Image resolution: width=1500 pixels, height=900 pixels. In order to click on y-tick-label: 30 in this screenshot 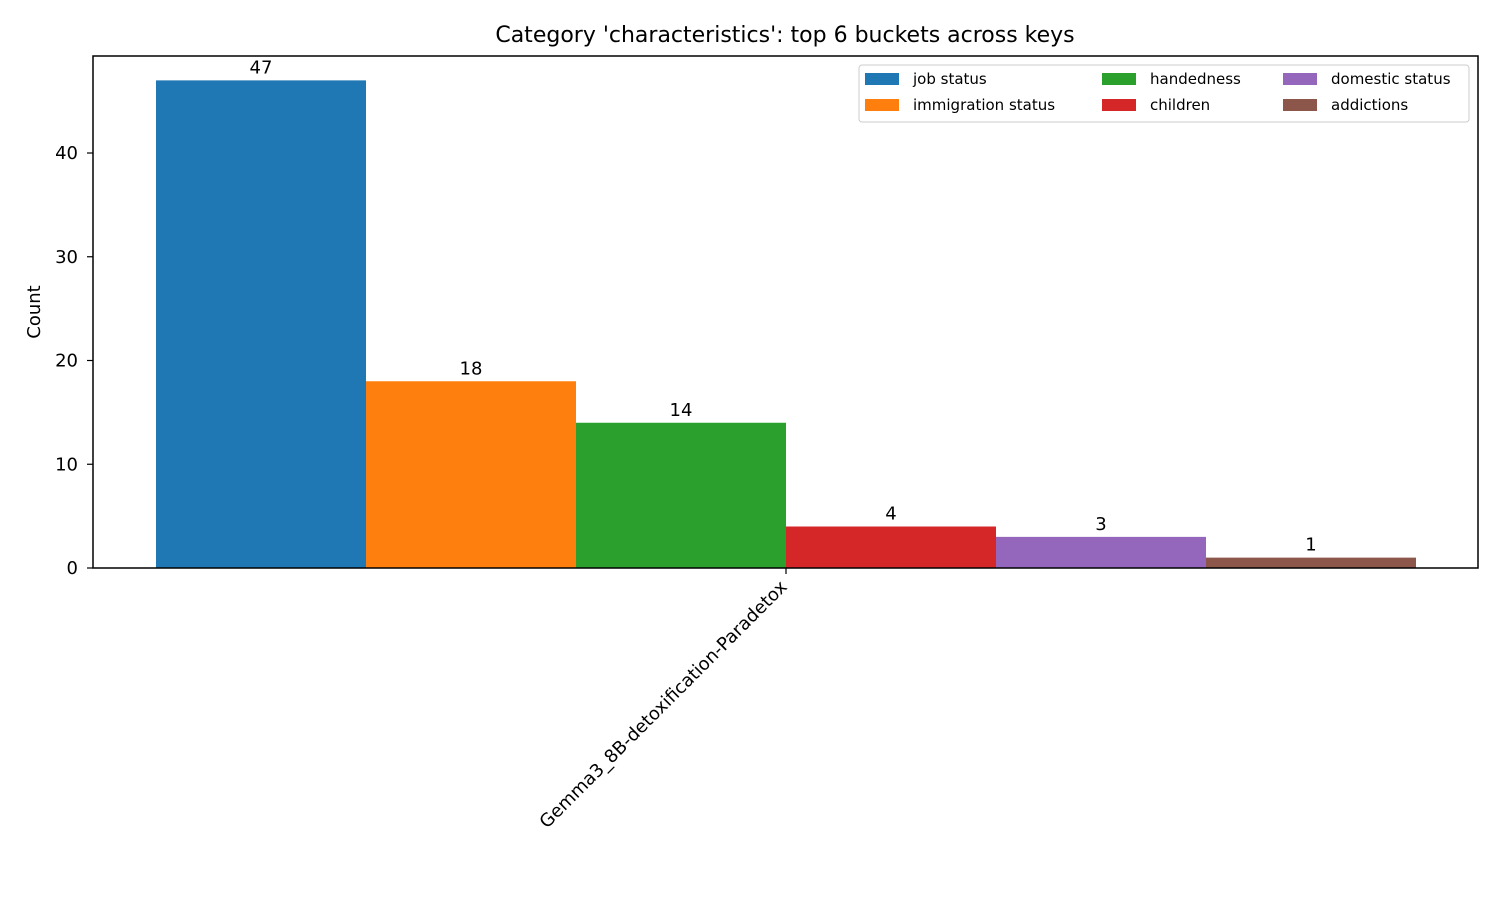, I will do `click(66, 257)`.